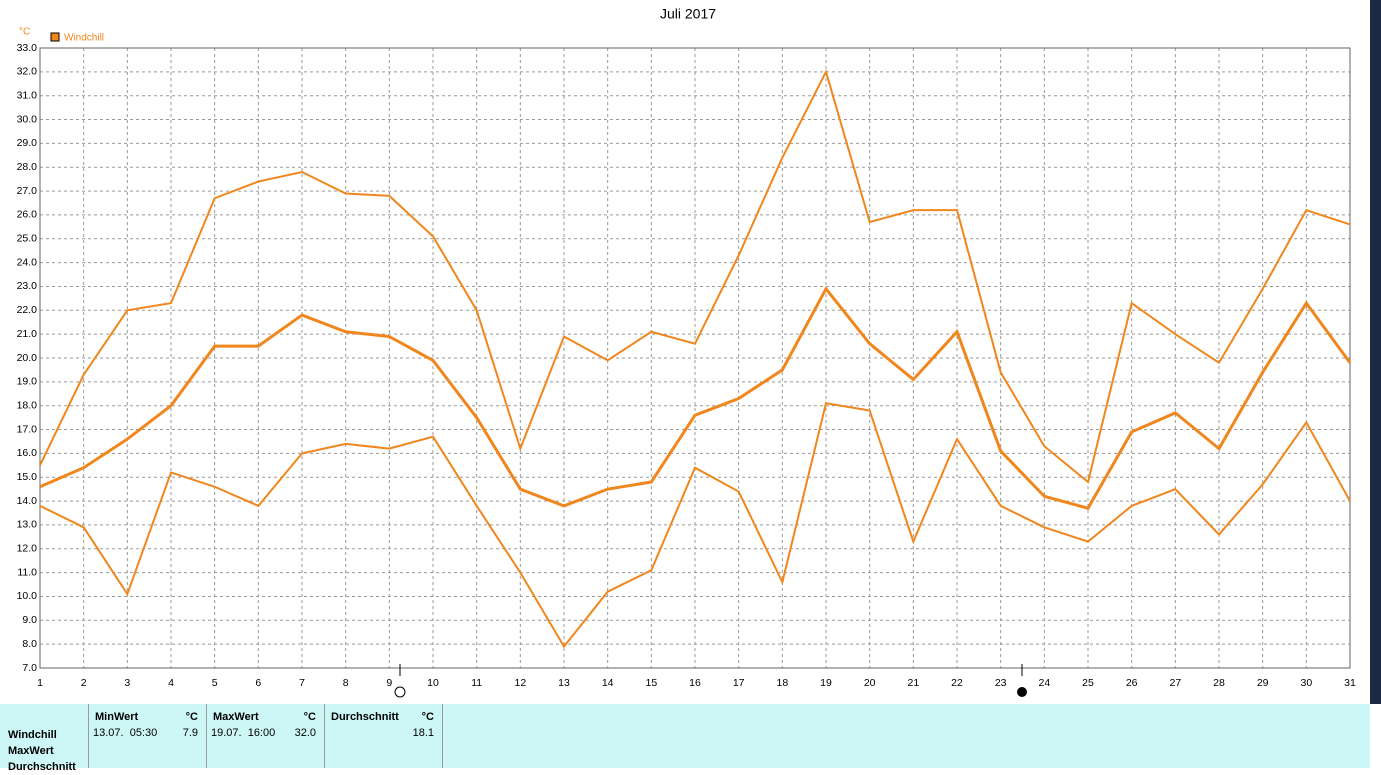 The height and width of the screenshot is (775, 1381). What do you see at coordinates (27, 143) in the screenshot?
I see `y-tick-label: 29.0` at bounding box center [27, 143].